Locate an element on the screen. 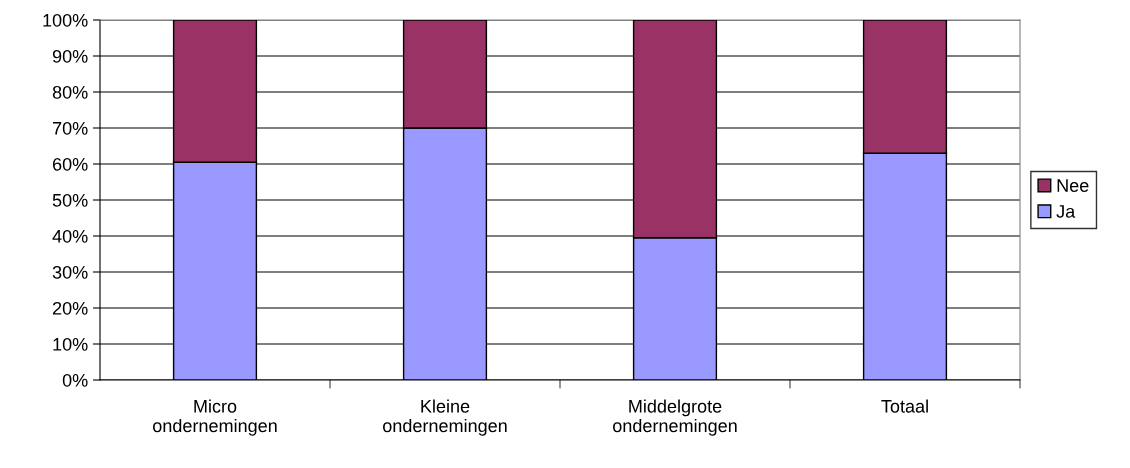 The width and height of the screenshot is (1130, 468). y-tick-label: 70% is located at coordinates (70, 128).